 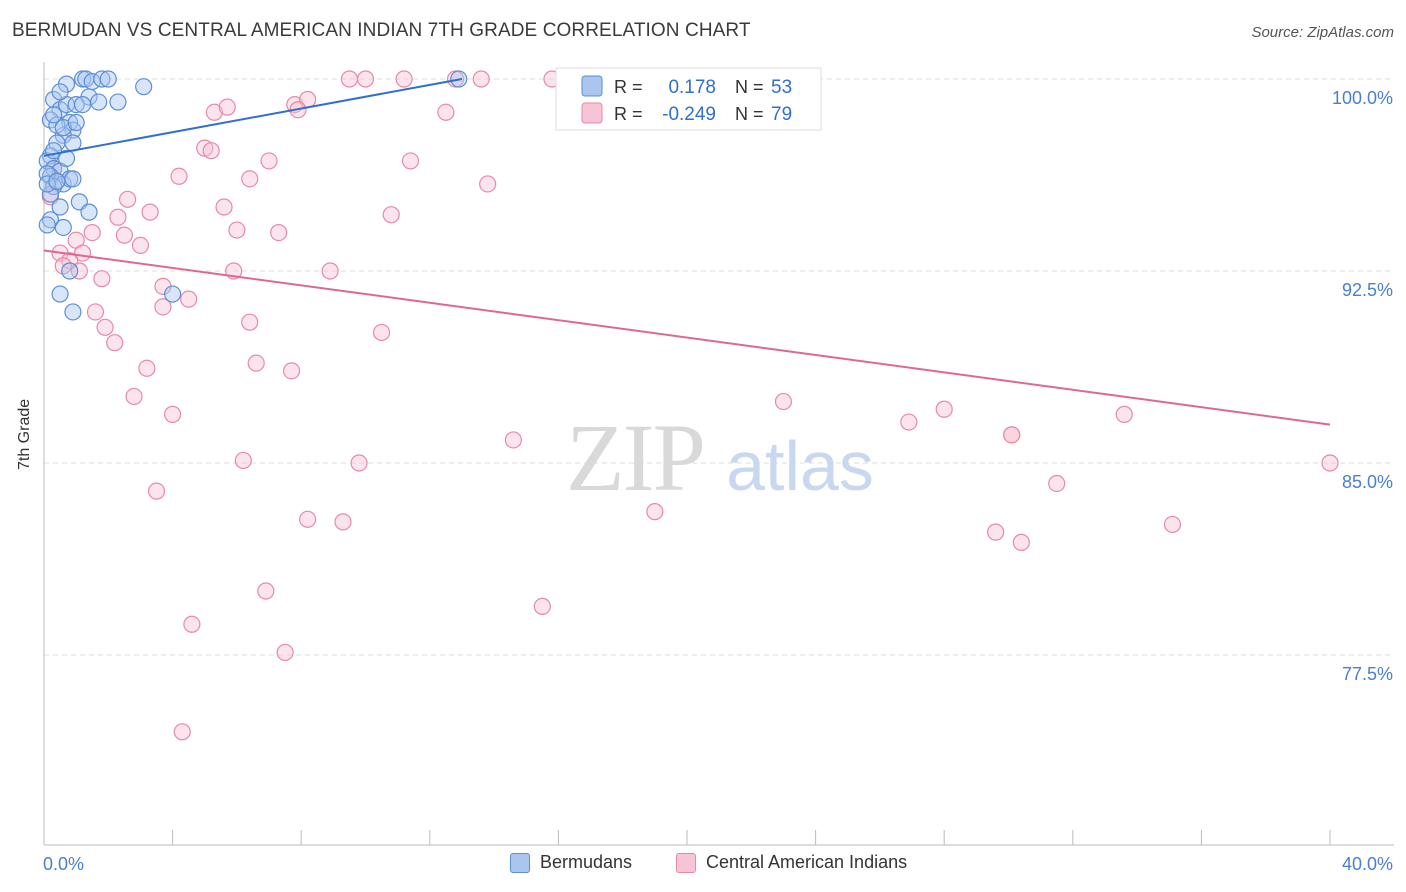 I want to click on bottom-legend-bermudans: Bermudans, so click(x=571, y=862).